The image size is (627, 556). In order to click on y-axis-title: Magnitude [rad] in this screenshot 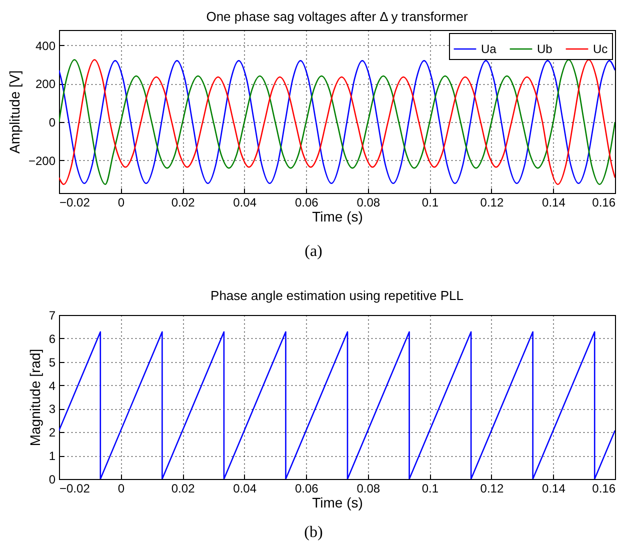, I will do `click(34, 397)`.